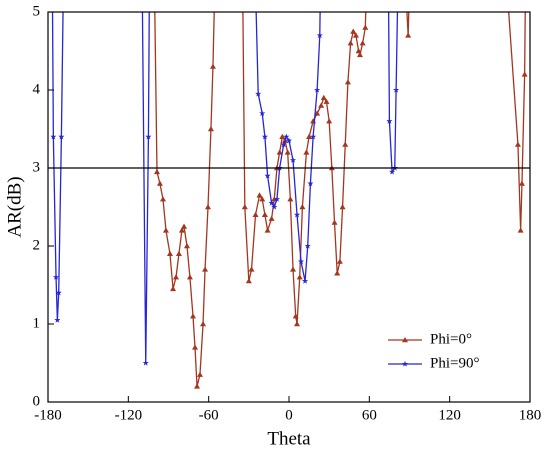 Image resolution: width=550 pixels, height=456 pixels. I want to click on y-tick-label: 1, so click(37, 323).